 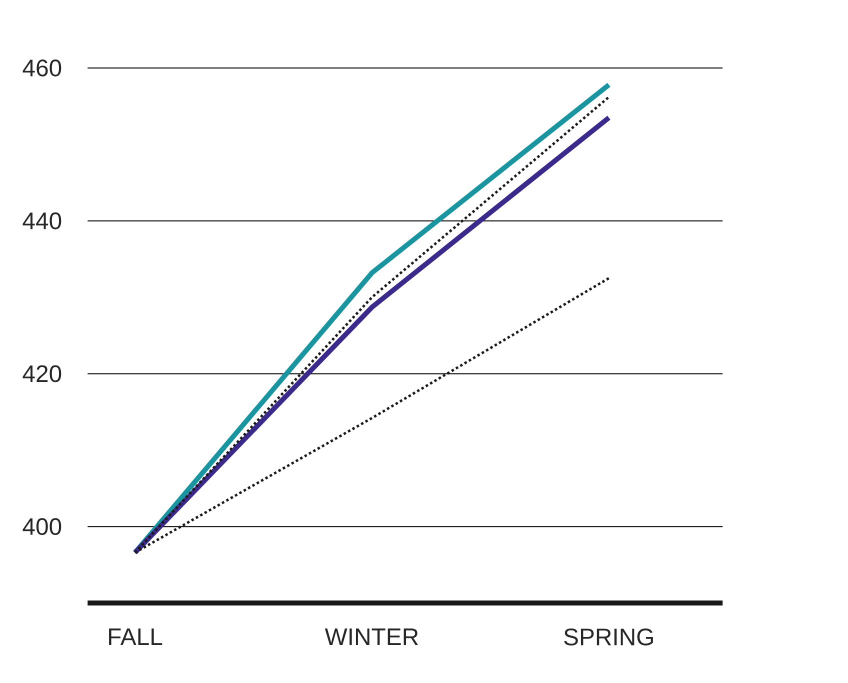 I want to click on y-tick-label: 420, so click(x=42, y=373).